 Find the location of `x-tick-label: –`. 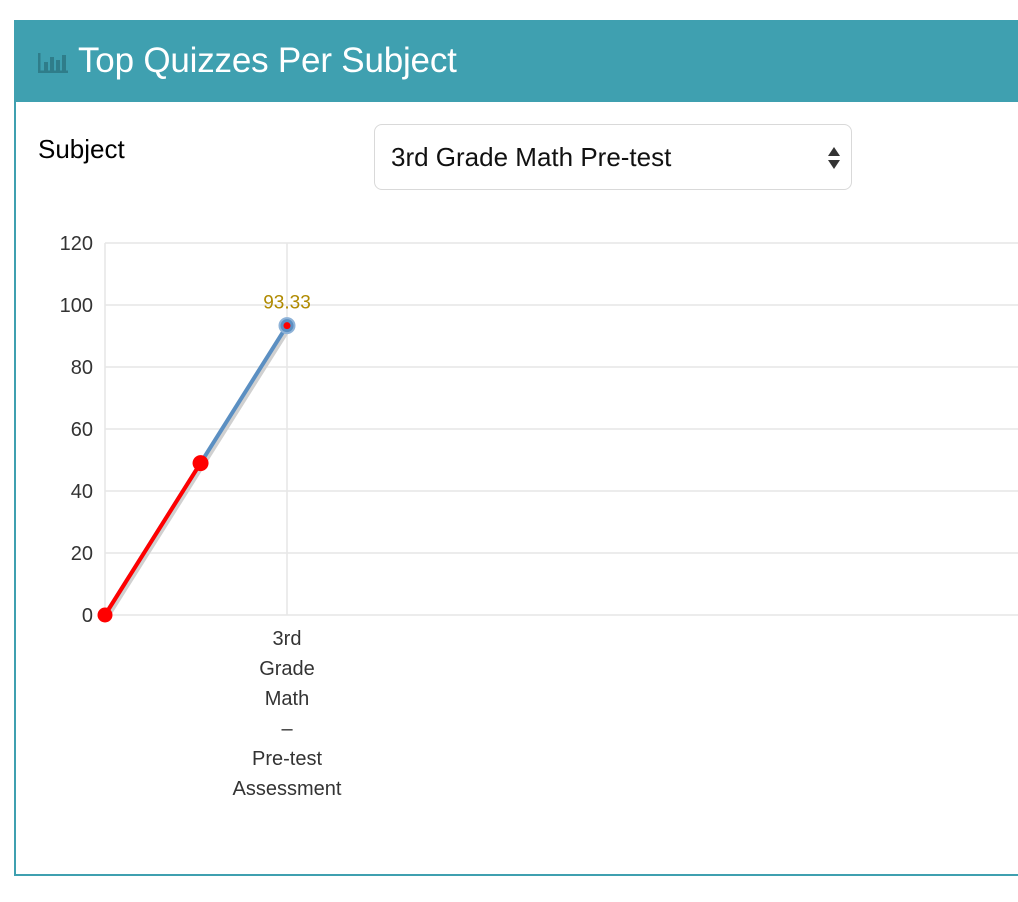

x-tick-label: – is located at coordinates (287, 729).